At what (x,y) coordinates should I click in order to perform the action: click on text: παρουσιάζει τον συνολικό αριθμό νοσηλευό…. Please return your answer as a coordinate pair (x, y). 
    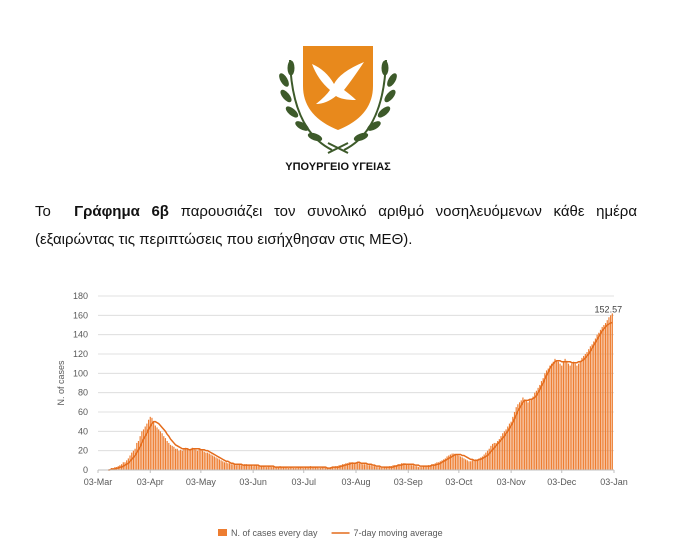
    Looking at the image, I should click on (336, 225).